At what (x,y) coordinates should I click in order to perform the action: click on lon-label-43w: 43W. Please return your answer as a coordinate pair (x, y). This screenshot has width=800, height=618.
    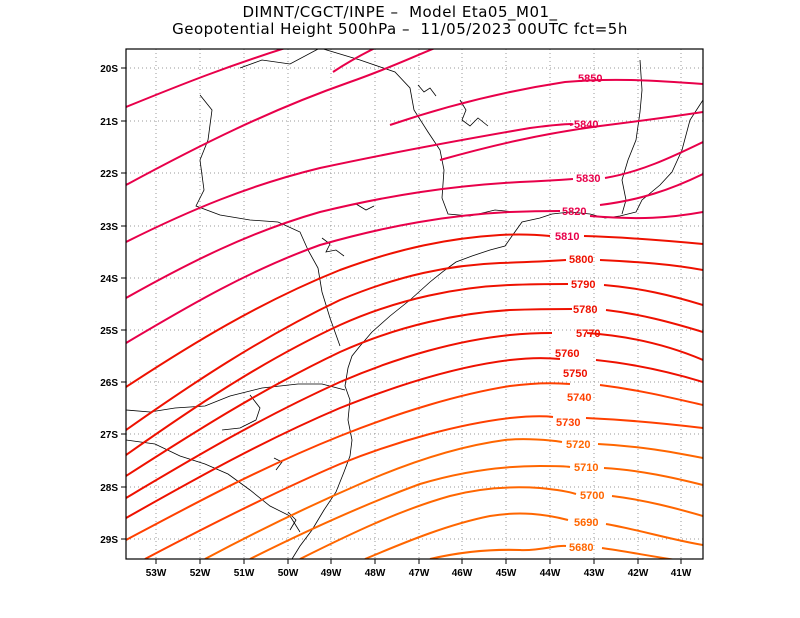
    Looking at the image, I should click on (594, 573).